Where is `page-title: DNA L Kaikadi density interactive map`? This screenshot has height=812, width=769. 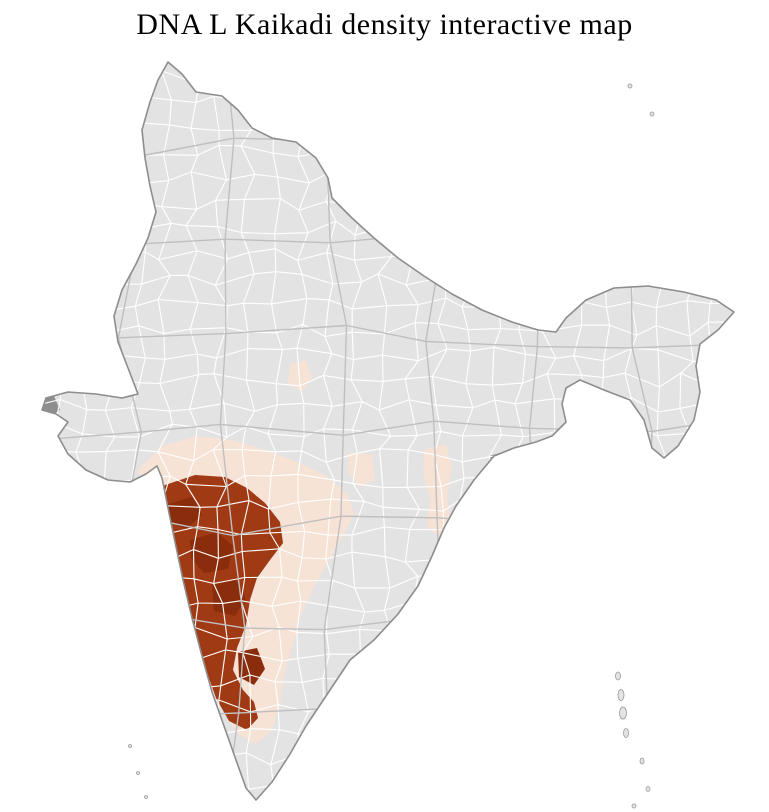 page-title: DNA L Kaikadi density interactive map is located at coordinates (384, 24).